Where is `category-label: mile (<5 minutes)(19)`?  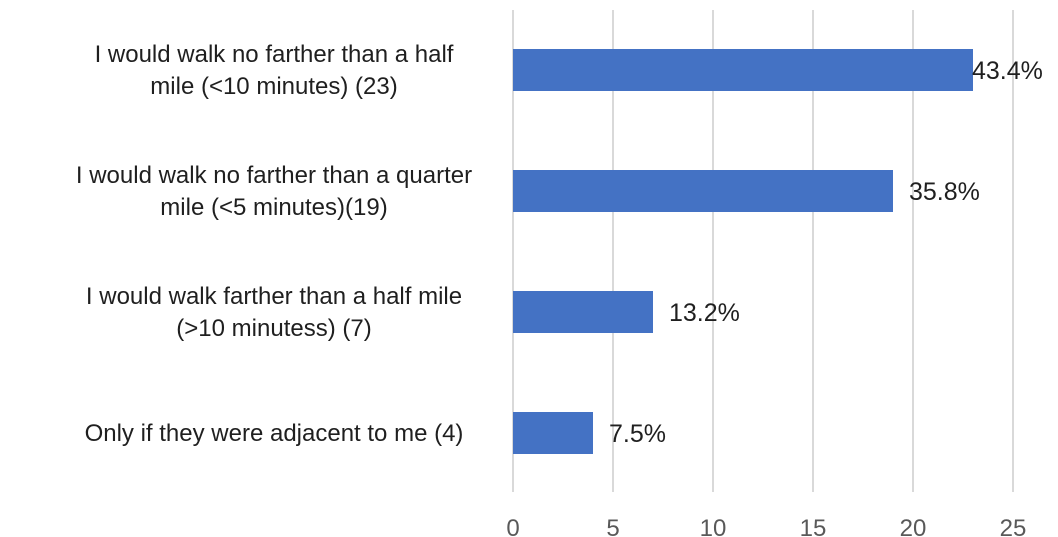 category-label: mile (<5 minutes)(19) is located at coordinates (273, 207).